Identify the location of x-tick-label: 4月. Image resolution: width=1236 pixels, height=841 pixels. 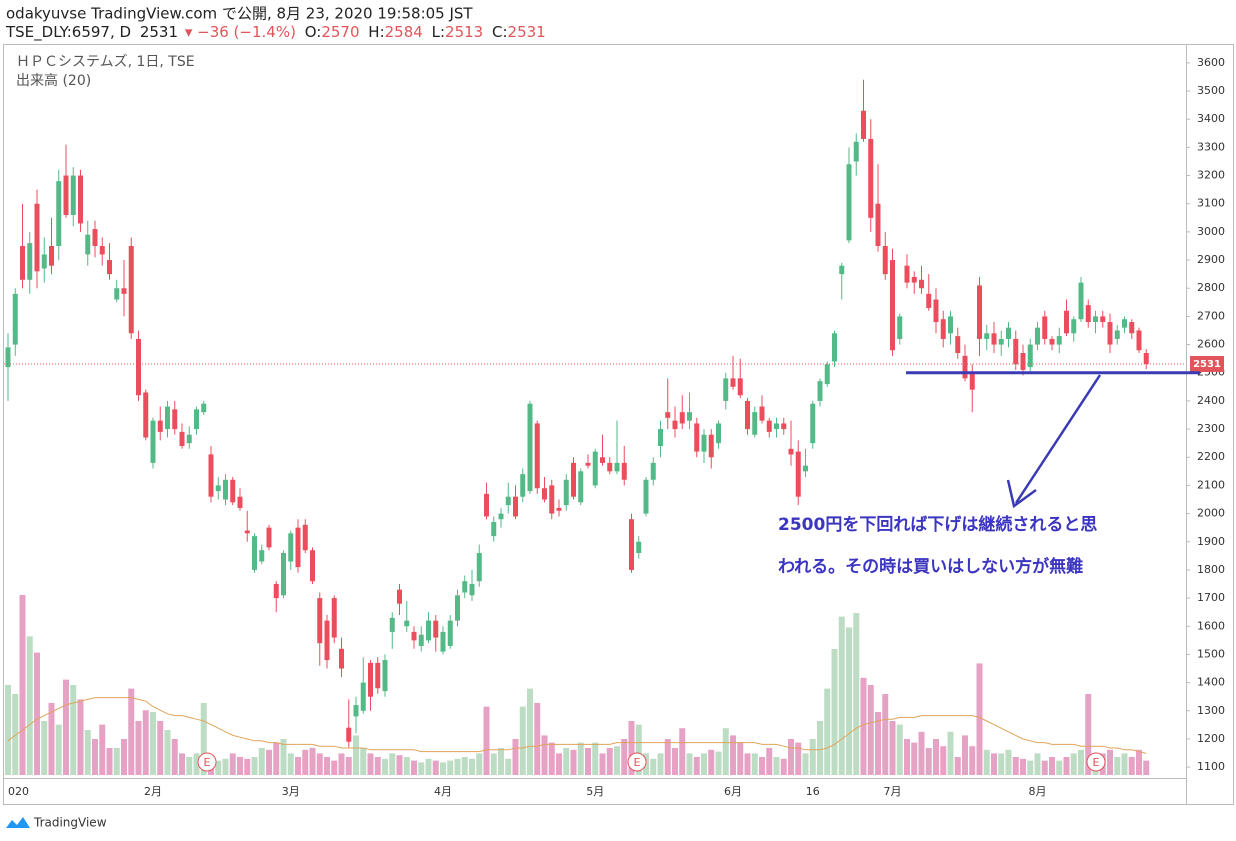
(443, 791).